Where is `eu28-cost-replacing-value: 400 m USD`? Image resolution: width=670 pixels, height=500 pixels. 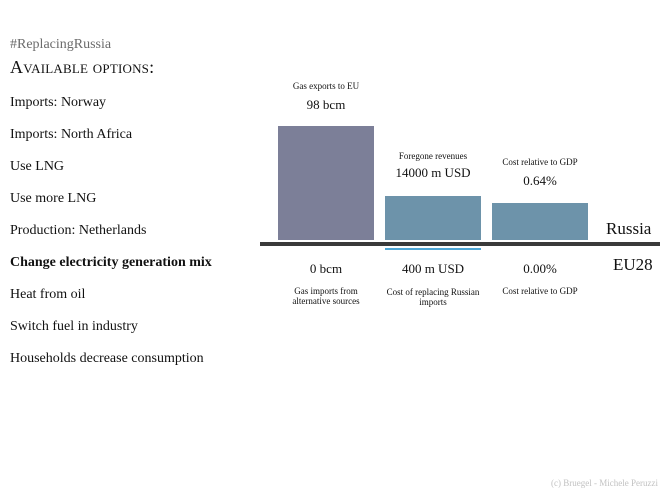 eu28-cost-replacing-value: 400 m USD is located at coordinates (433, 268).